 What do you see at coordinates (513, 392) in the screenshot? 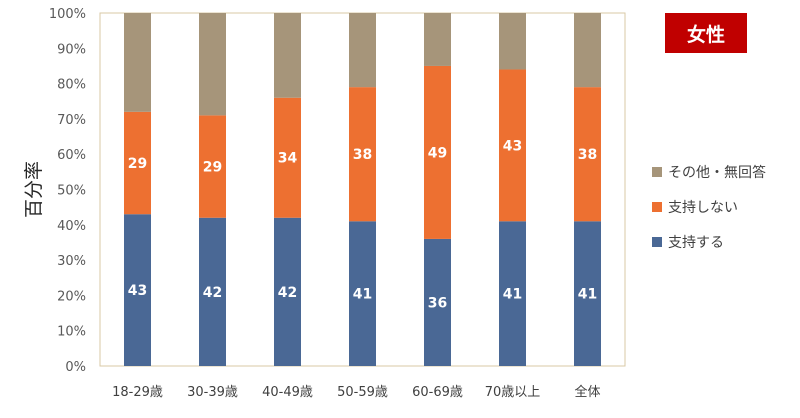
I see `x-category-label: 70歳以上` at bounding box center [513, 392].